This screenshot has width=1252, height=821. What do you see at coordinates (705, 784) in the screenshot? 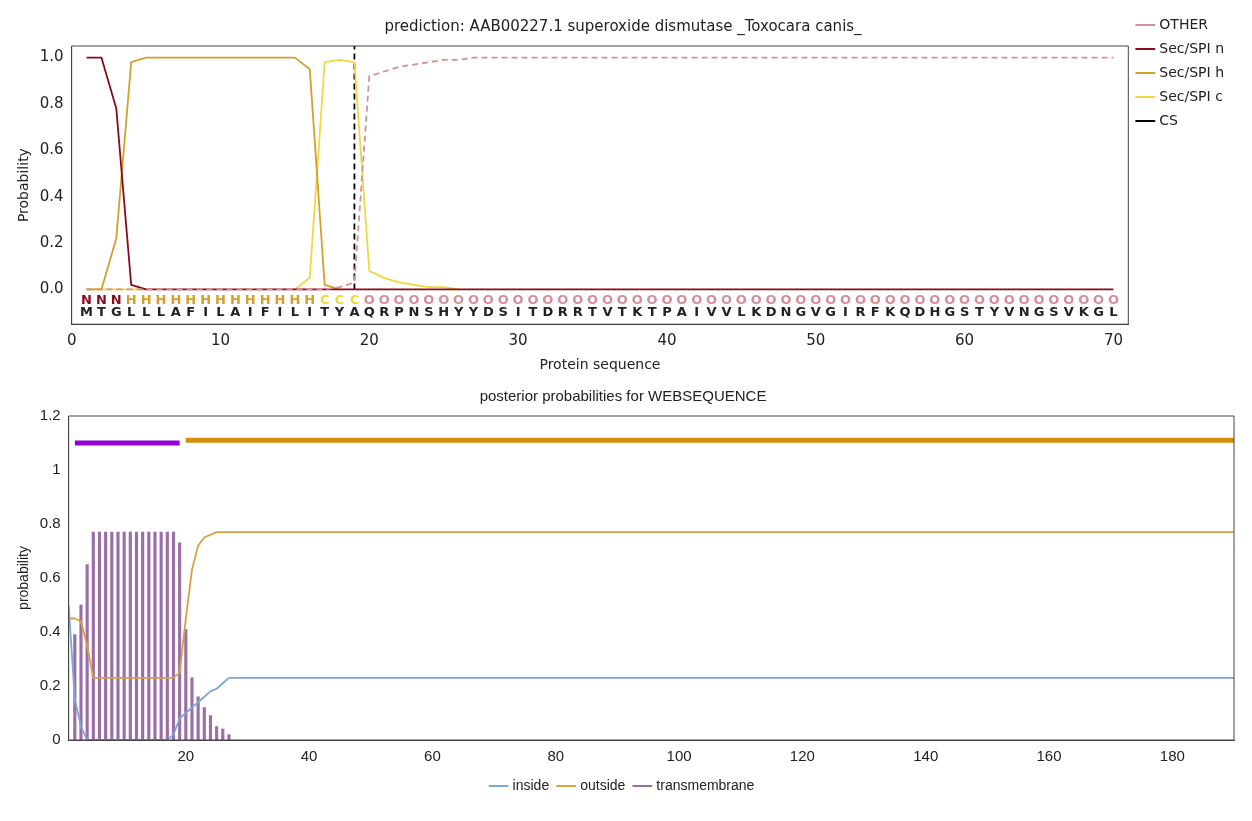
I see `legend-label: transmembrane` at bounding box center [705, 784].